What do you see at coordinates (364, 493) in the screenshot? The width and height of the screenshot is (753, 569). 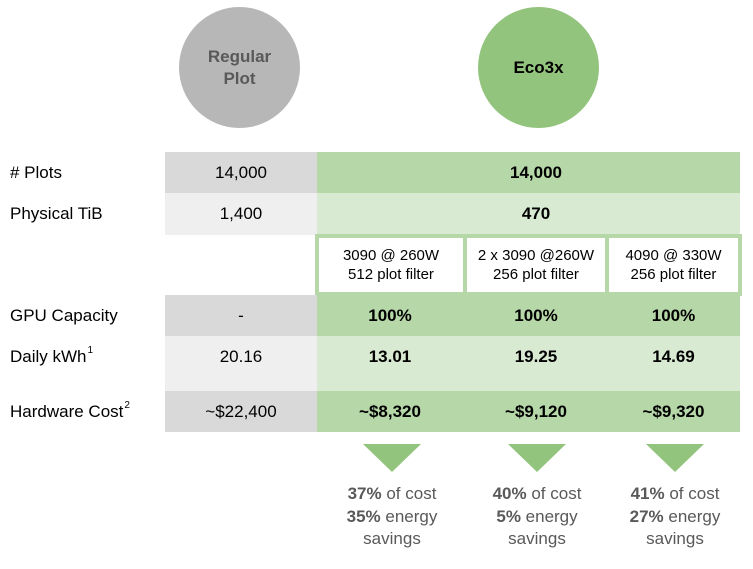 I see `savings-1-cost-pct: 37%` at bounding box center [364, 493].